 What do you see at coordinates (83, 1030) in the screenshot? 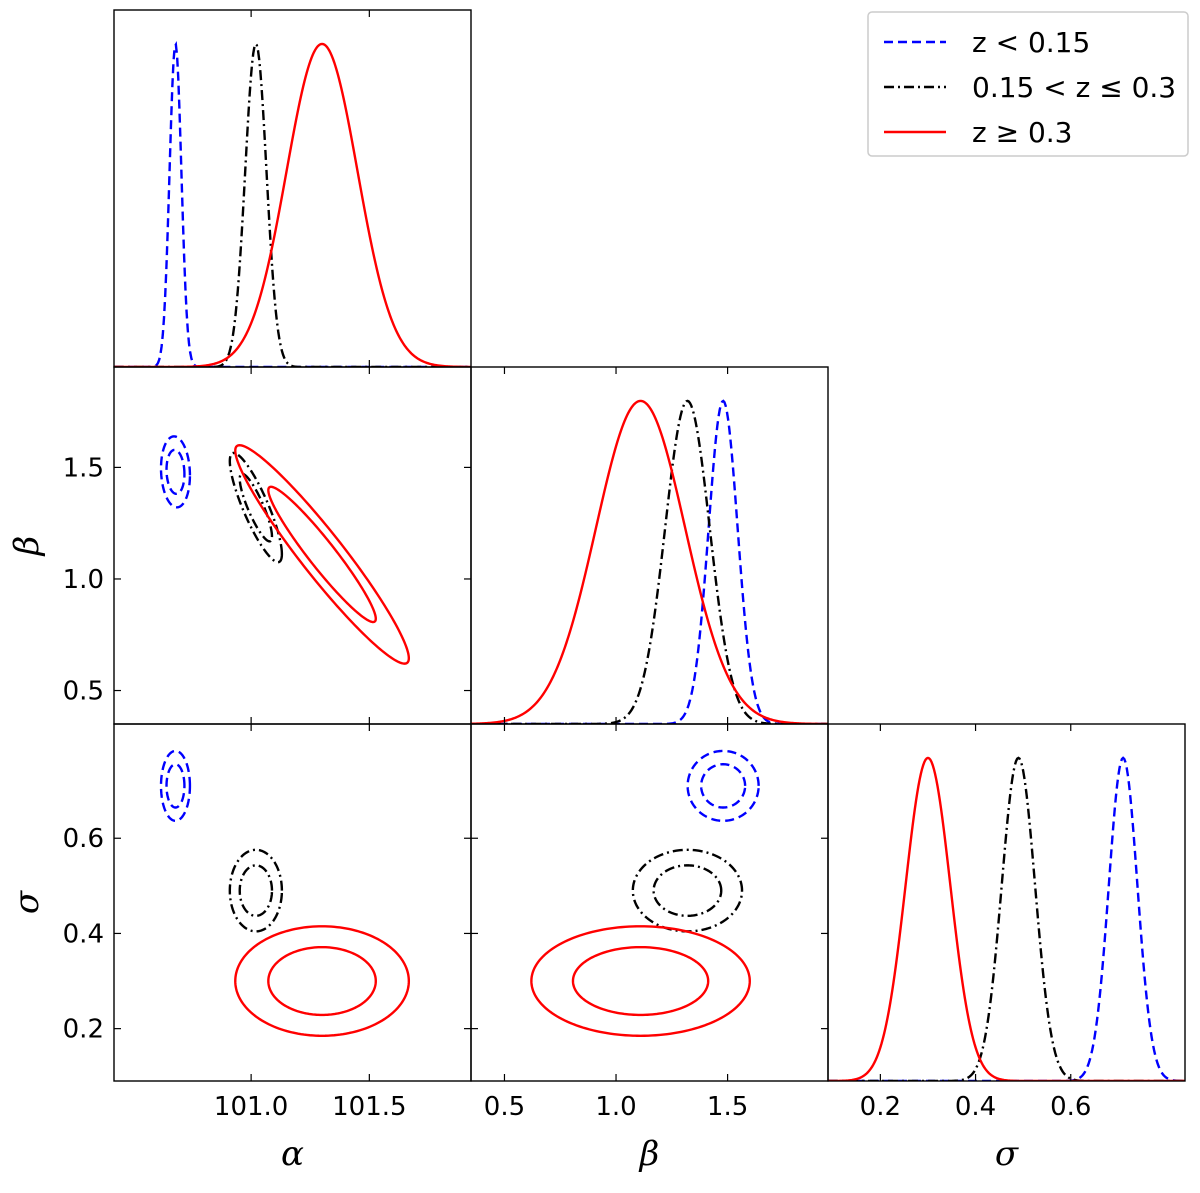
I see `y-tick-label-sigma: 0.2` at bounding box center [83, 1030].